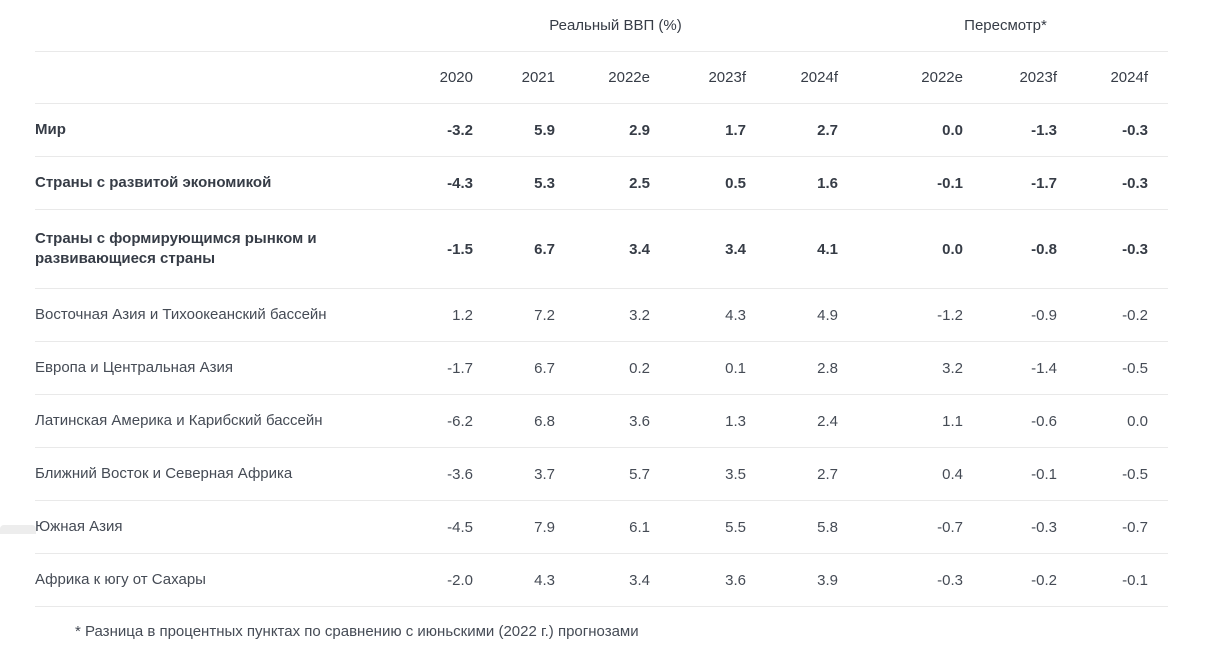  I want to click on row-label: Страны с развитой экономикой, so click(214, 183).